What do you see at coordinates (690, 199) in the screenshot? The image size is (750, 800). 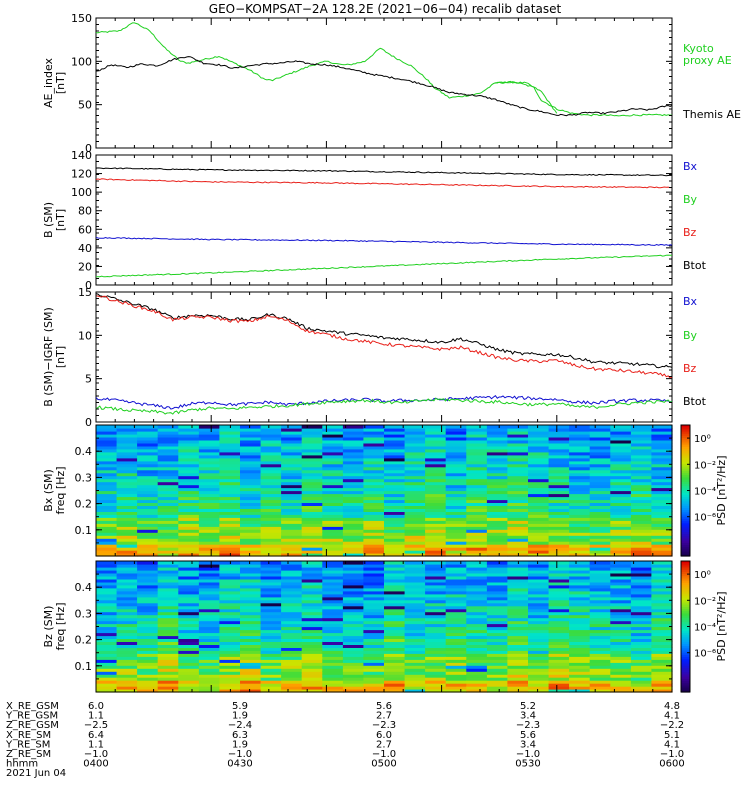 I see `legend-entry-by: By` at bounding box center [690, 199].